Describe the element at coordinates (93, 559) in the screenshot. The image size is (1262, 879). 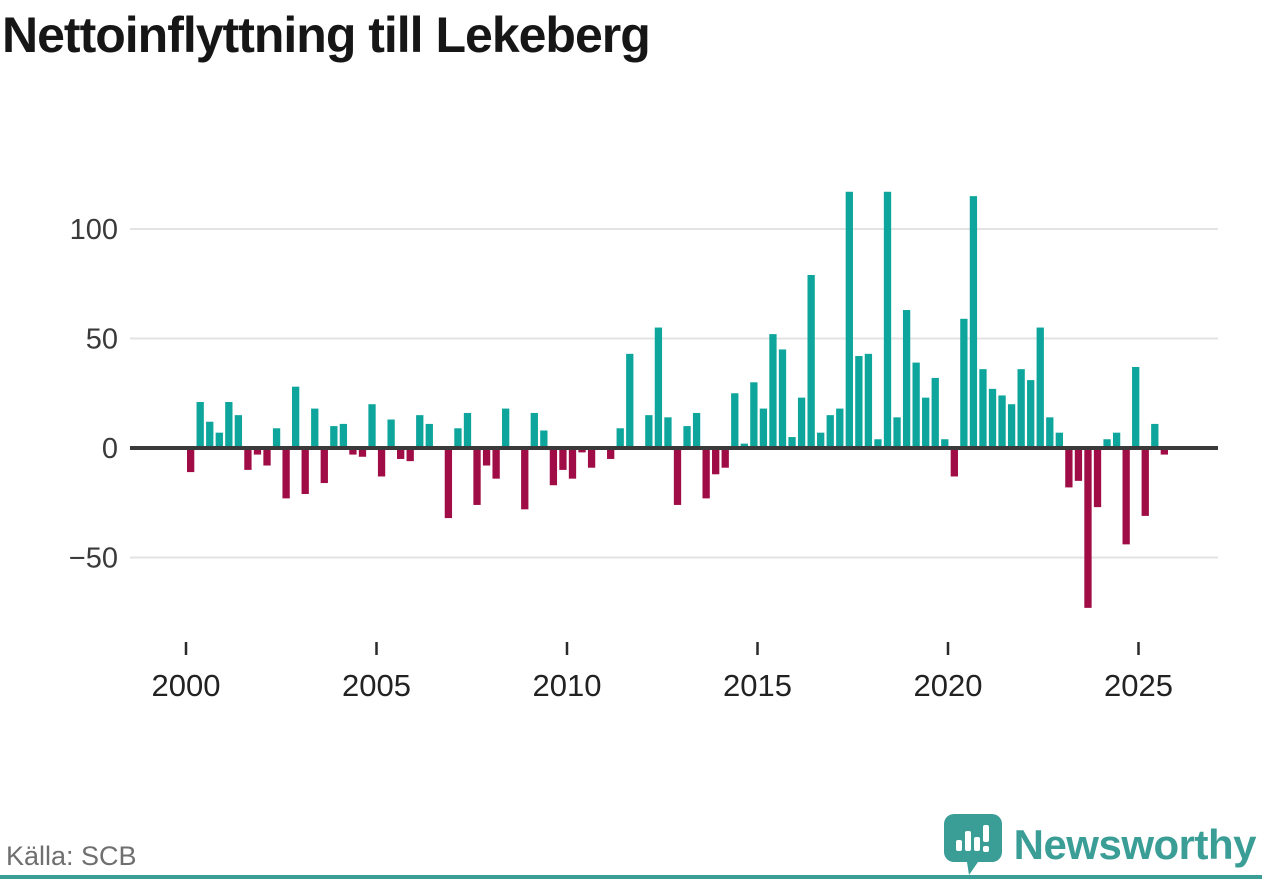
I see `y-tick-label: −50` at that location.